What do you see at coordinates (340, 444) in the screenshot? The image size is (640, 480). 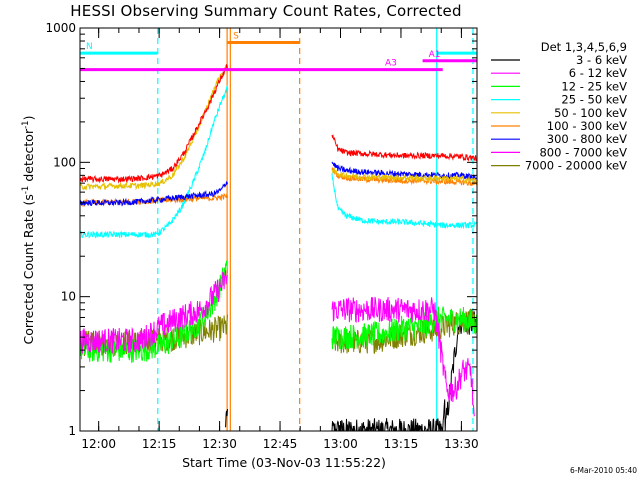 I see `x-tick-label: 13:00` at bounding box center [340, 444].